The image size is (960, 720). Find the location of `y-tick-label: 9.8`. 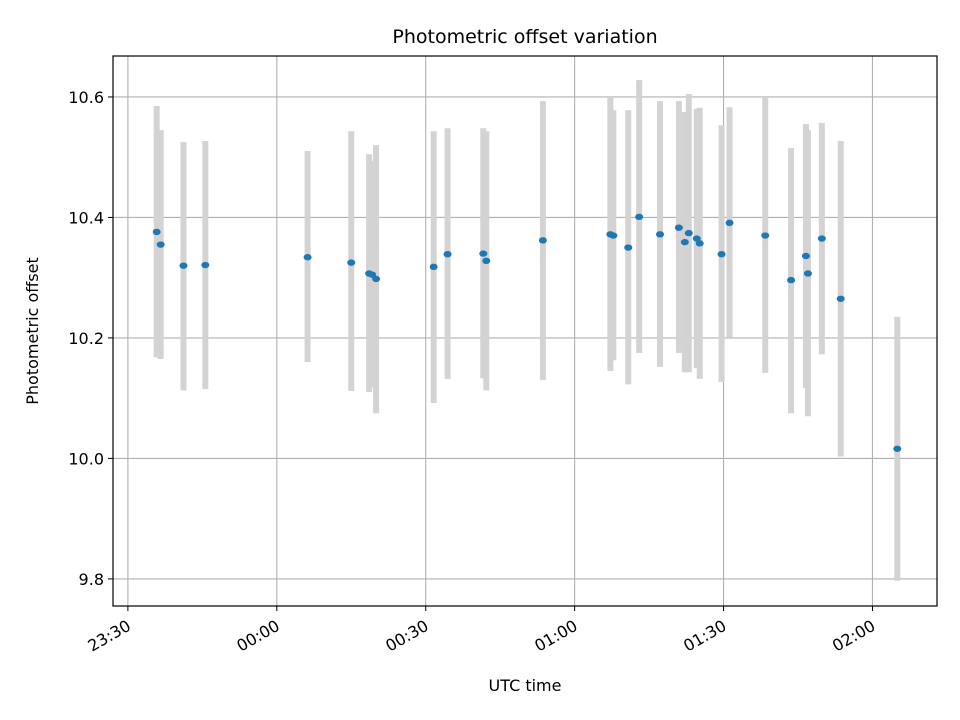

y-tick-label: 9.8 is located at coordinates (91, 579).